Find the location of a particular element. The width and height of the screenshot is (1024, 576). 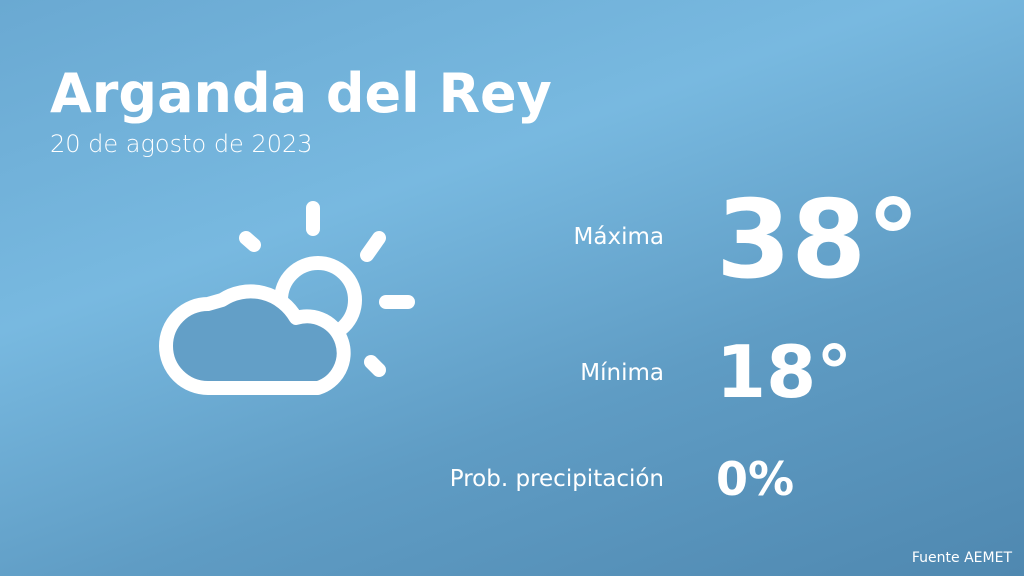

max-value: 38° is located at coordinates (818, 240).